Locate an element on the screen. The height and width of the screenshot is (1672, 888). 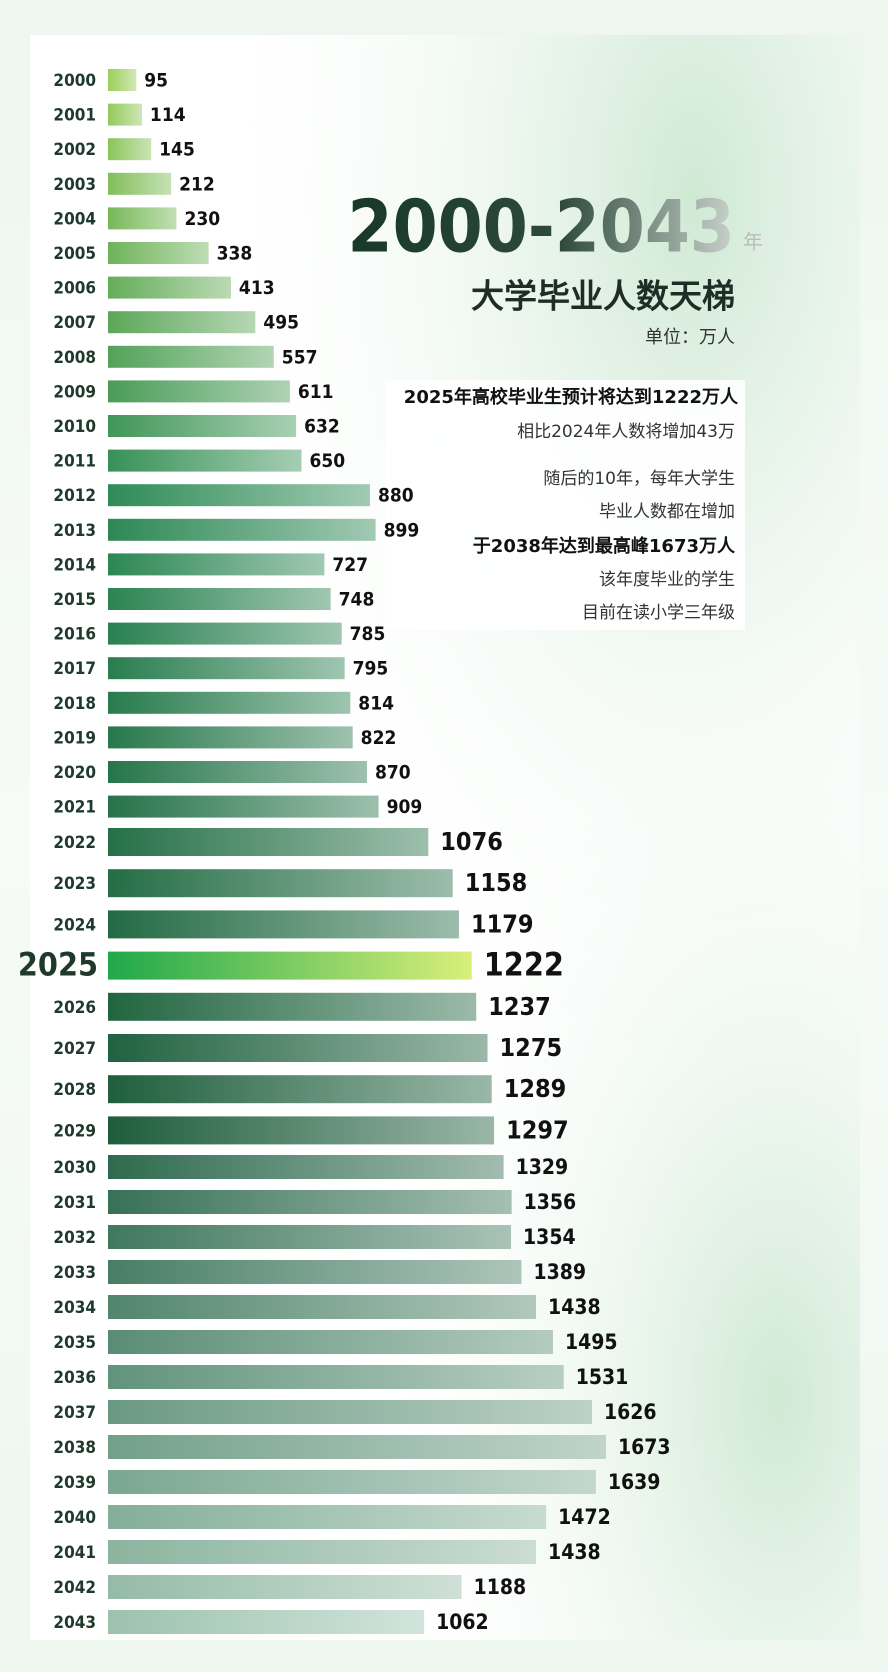
y-tick-label: 2039 is located at coordinates (74, 1483).